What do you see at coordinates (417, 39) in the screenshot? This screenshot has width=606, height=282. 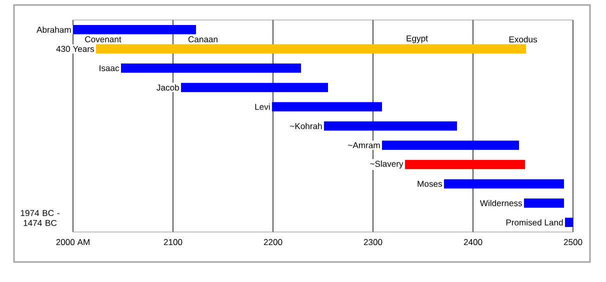 I see `annotation: Egypt` at bounding box center [417, 39].